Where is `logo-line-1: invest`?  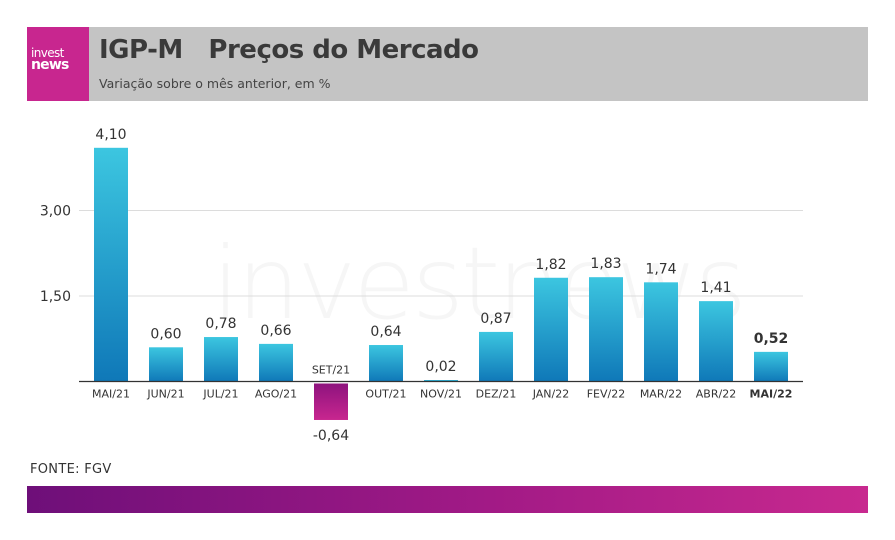 logo-line-1: invest is located at coordinates (47, 53).